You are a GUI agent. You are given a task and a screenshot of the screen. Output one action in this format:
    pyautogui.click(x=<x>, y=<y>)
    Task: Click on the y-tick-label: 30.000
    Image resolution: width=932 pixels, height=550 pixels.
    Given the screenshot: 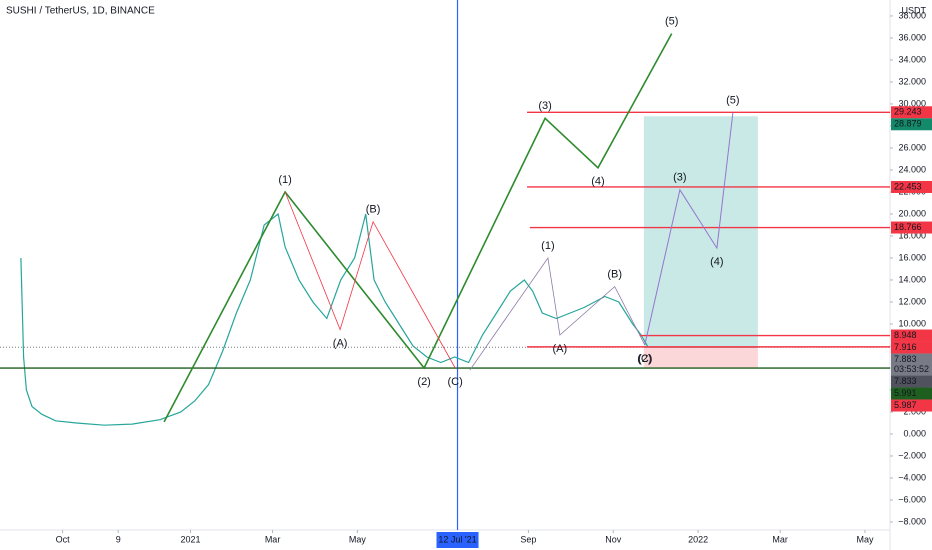 What is the action you would take?
    pyautogui.click(x=912, y=103)
    